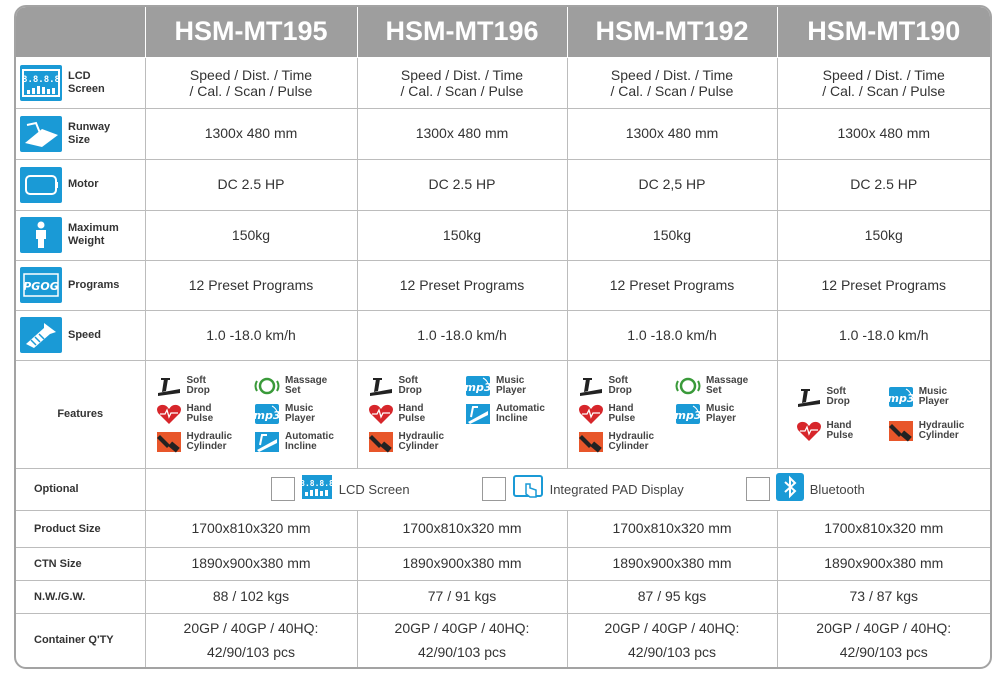  I want to click on spec-label: N.W./G.W., so click(81, 596).